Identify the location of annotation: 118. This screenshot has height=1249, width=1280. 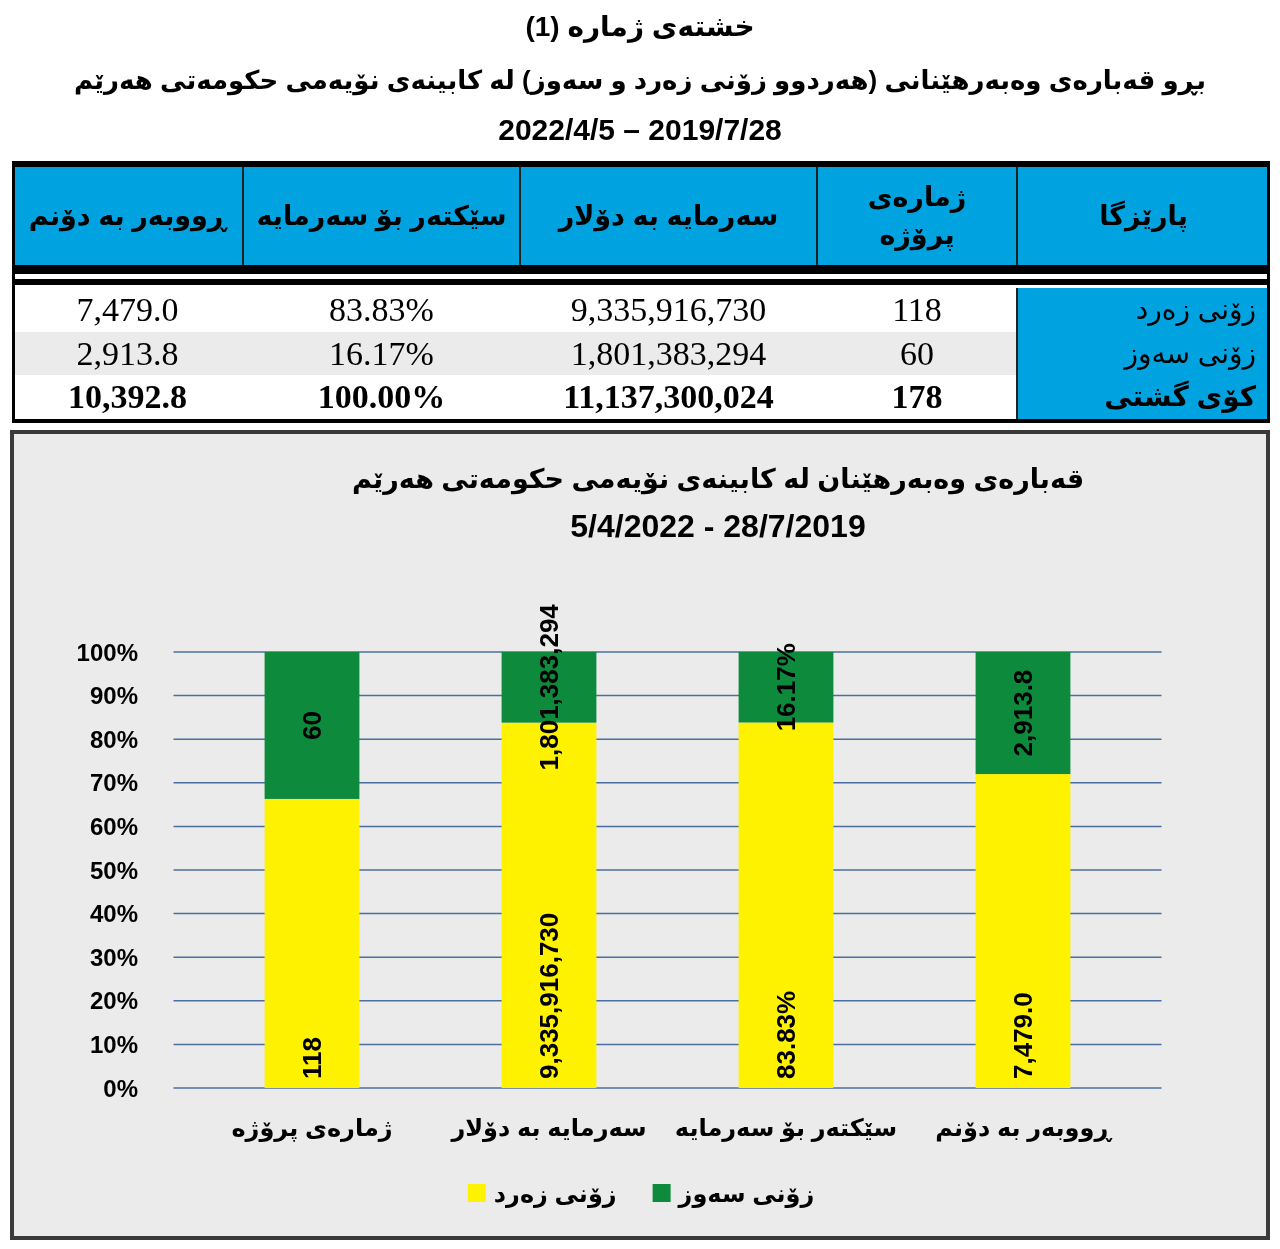
(312, 1058).